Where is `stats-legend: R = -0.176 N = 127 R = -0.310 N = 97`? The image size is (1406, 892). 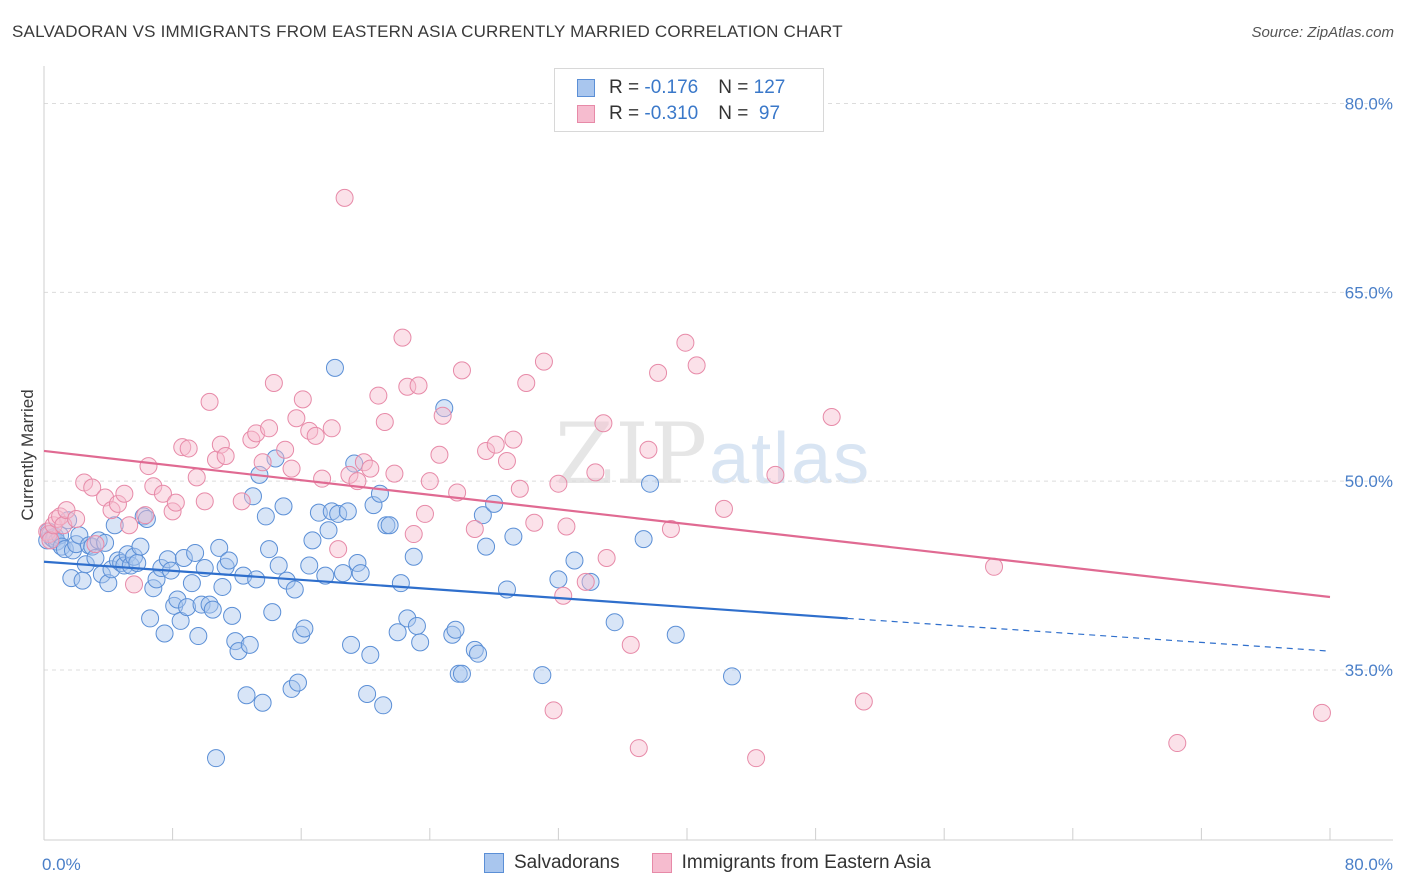
stats-legend: R = -0.176 N = 127 R = -0.310 N = 97 is located at coordinates (689, 100).